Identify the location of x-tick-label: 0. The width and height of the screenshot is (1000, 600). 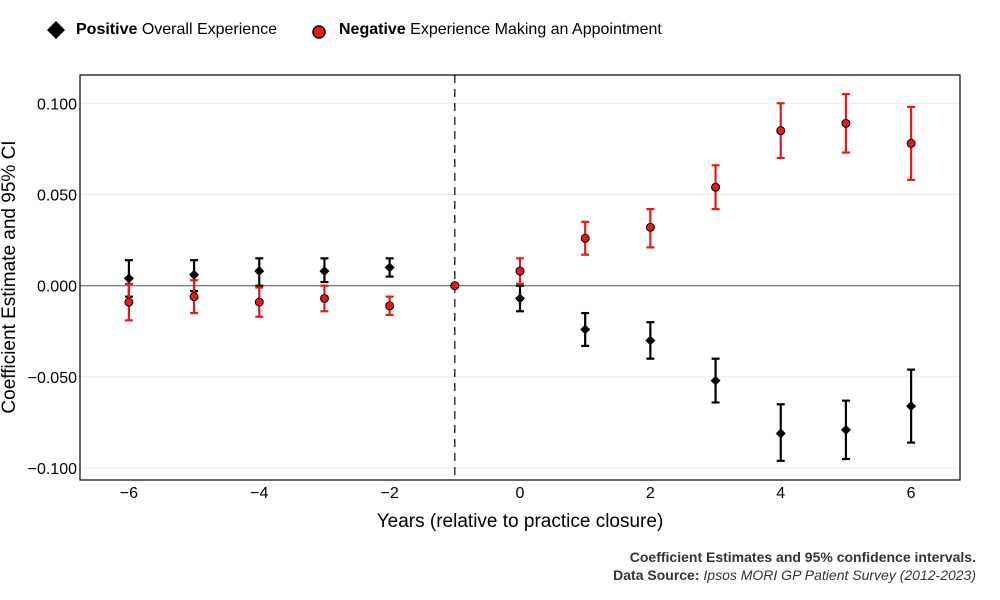
(520, 493).